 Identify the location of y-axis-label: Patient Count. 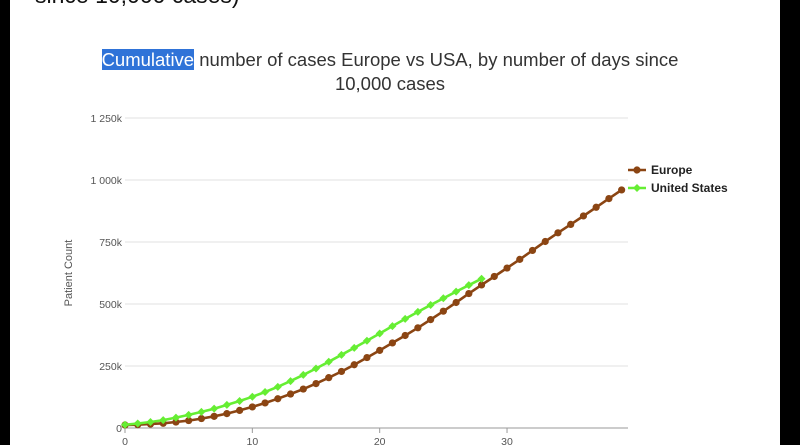
(69, 273).